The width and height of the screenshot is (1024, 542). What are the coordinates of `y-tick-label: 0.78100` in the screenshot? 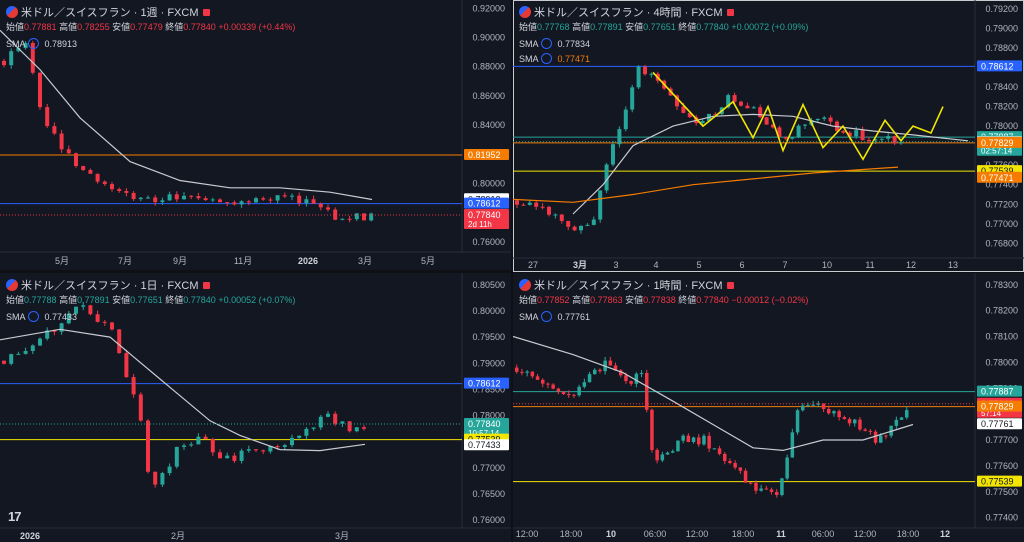 It's located at (1001, 337).